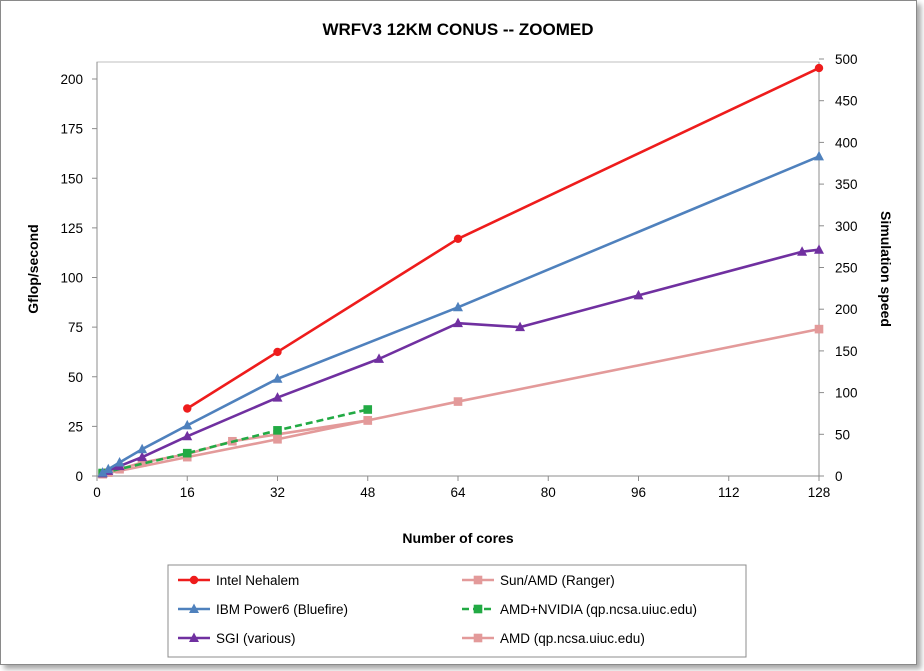  Describe the element at coordinates (842, 434) in the screenshot. I see `y2-tick-label: 50` at that location.